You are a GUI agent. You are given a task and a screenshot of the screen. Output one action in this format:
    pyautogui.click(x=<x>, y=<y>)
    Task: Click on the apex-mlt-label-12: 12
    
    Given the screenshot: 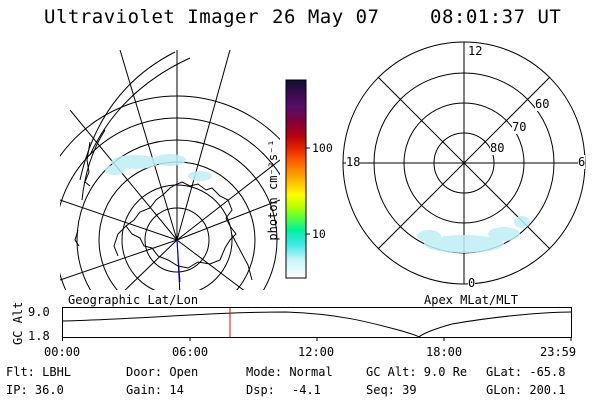 What is the action you would take?
    pyautogui.click(x=475, y=51)
    